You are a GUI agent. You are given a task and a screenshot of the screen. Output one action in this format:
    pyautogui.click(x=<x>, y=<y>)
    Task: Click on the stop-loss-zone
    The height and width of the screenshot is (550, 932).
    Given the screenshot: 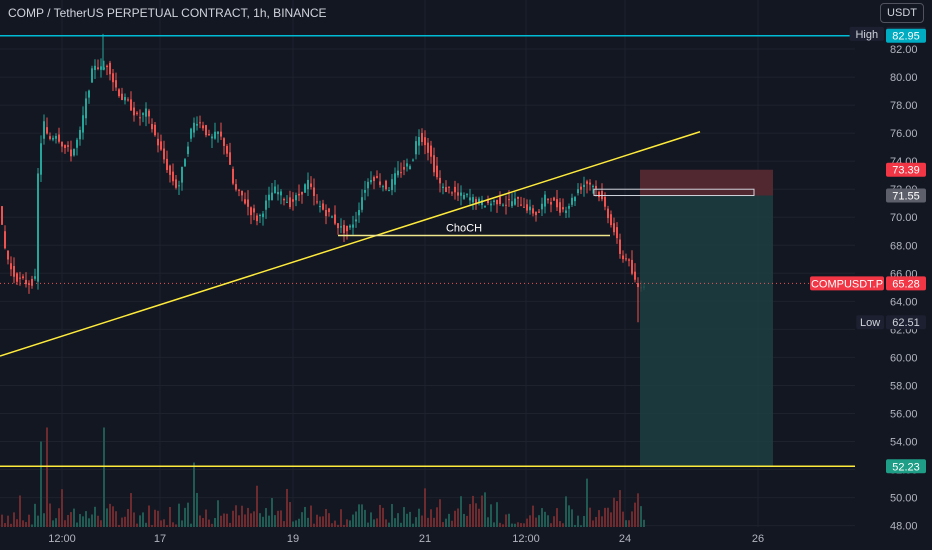 What is the action you would take?
    pyautogui.click(x=706, y=182)
    